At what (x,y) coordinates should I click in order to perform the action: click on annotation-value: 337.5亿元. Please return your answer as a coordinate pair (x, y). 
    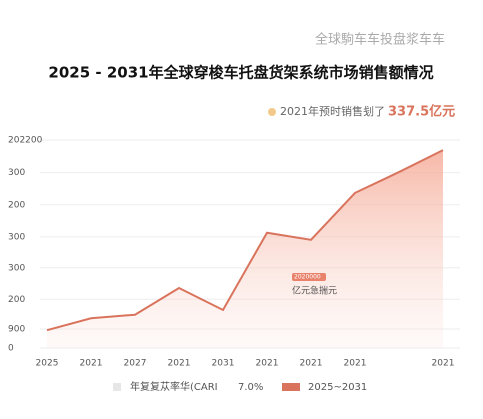
    Looking at the image, I should click on (421, 112).